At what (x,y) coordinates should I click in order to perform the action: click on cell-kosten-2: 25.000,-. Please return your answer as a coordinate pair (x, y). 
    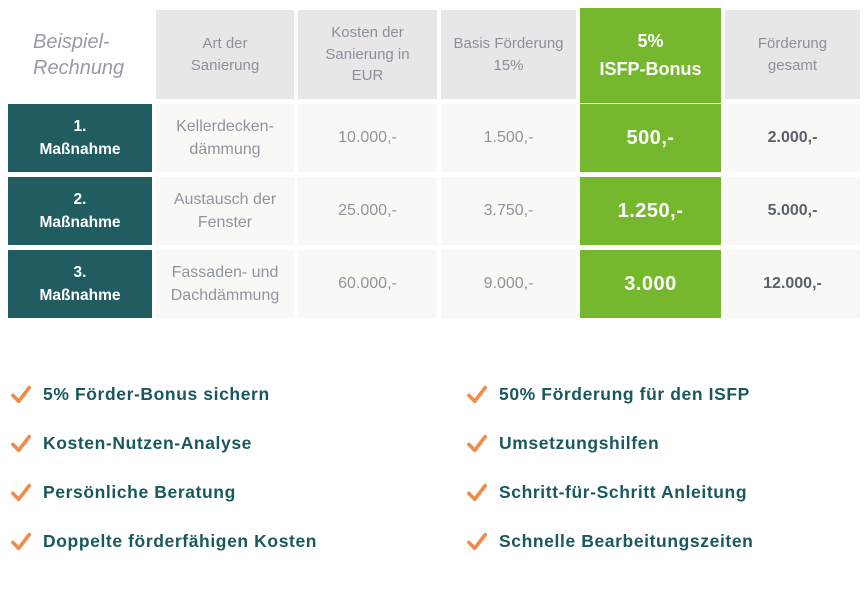
    Looking at the image, I should click on (367, 211).